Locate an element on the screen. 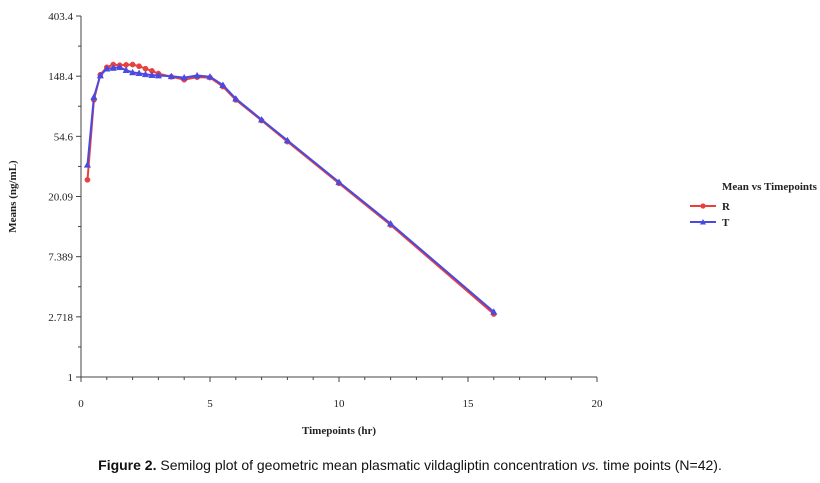  legend-label-R: R is located at coordinates (726, 207).